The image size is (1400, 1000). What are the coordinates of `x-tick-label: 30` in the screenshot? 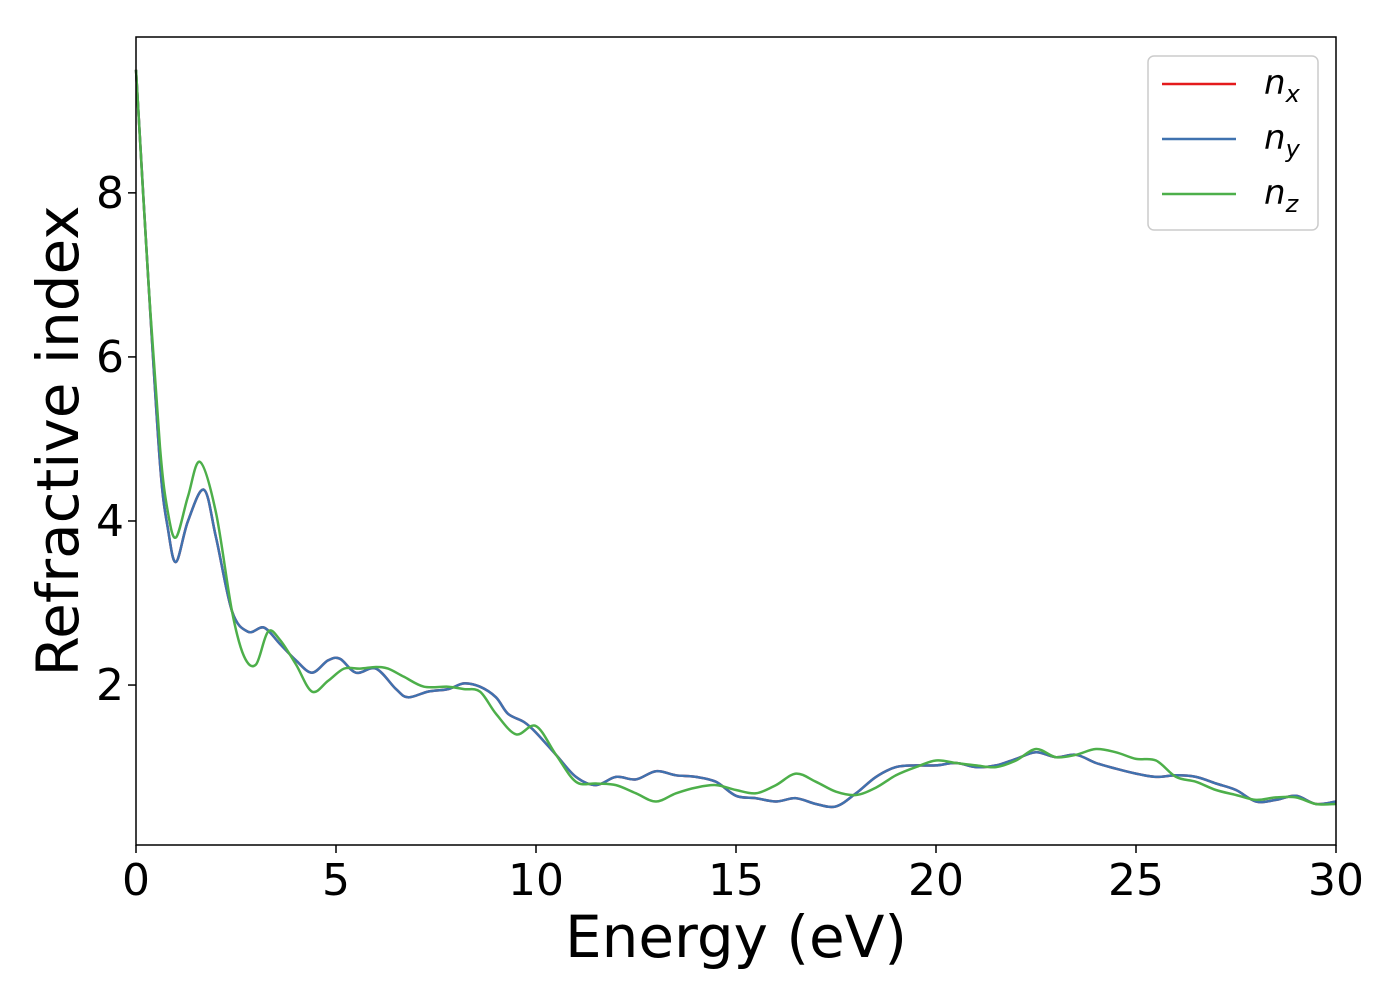 It's located at (1336, 880).